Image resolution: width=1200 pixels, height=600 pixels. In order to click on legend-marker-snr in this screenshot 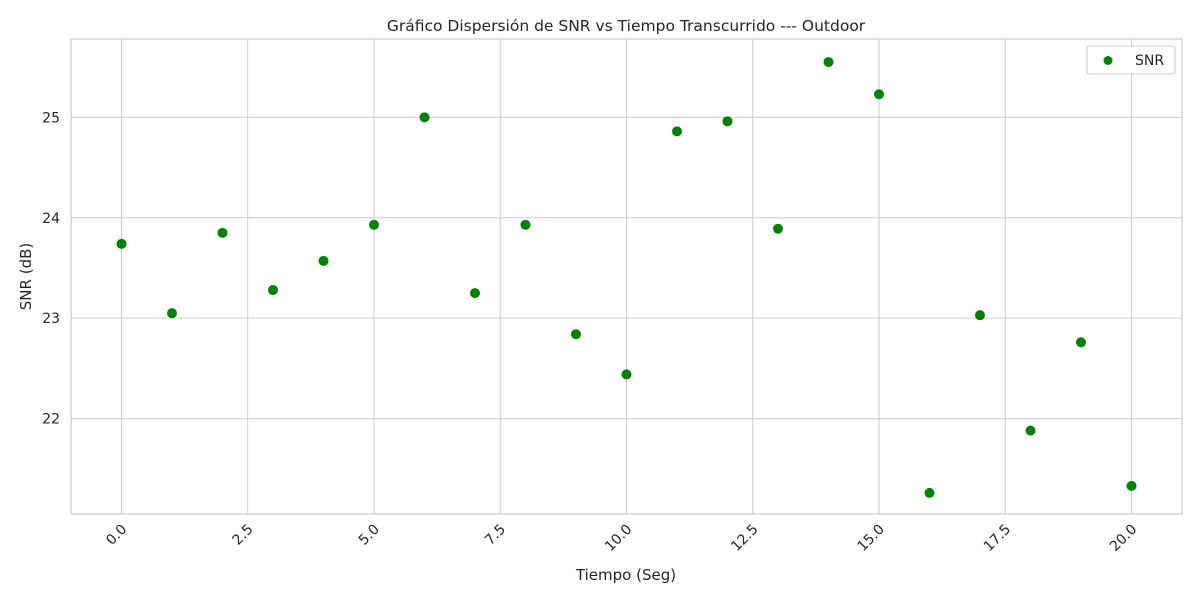, I will do `click(1108, 60)`.